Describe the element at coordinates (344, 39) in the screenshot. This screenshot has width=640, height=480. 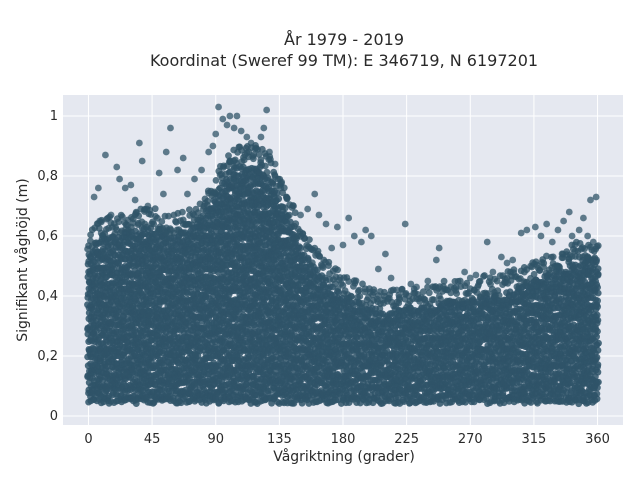
I see `chart-title-line1: År 1979 - 2019` at that location.